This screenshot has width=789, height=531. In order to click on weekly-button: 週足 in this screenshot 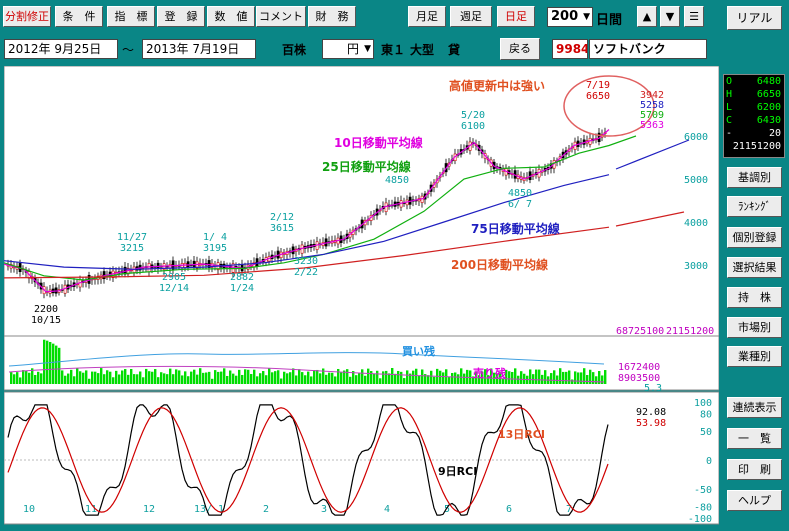, I will do `click(471, 16)`.